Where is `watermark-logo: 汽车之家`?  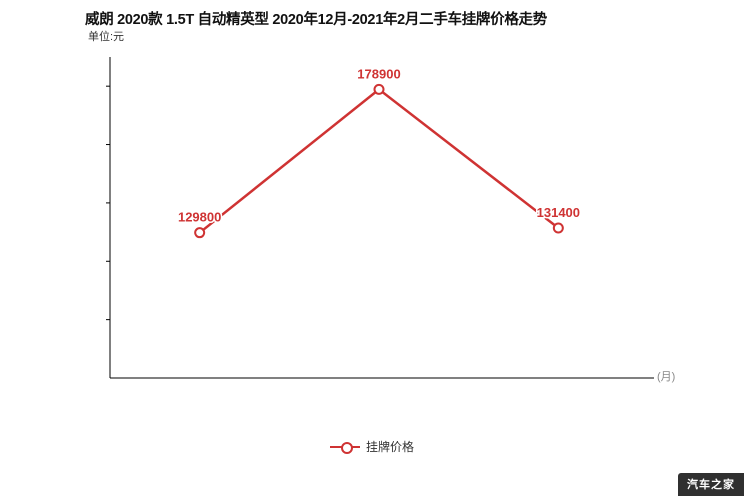 watermark-logo: 汽车之家 is located at coordinates (711, 484).